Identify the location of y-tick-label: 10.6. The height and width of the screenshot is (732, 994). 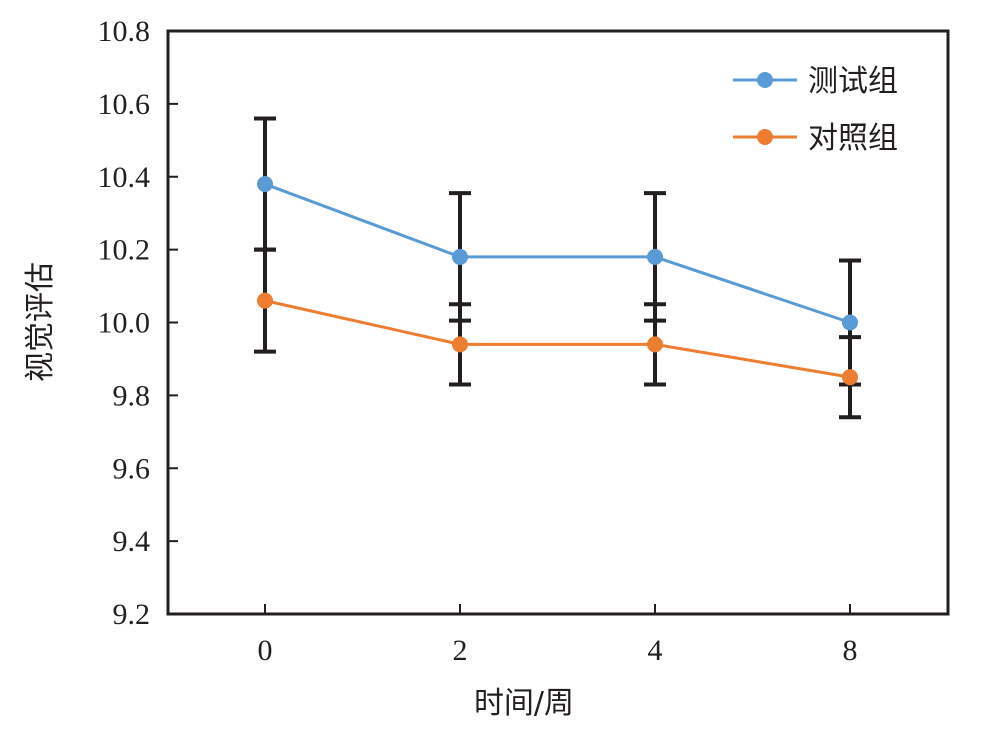
(124, 104).